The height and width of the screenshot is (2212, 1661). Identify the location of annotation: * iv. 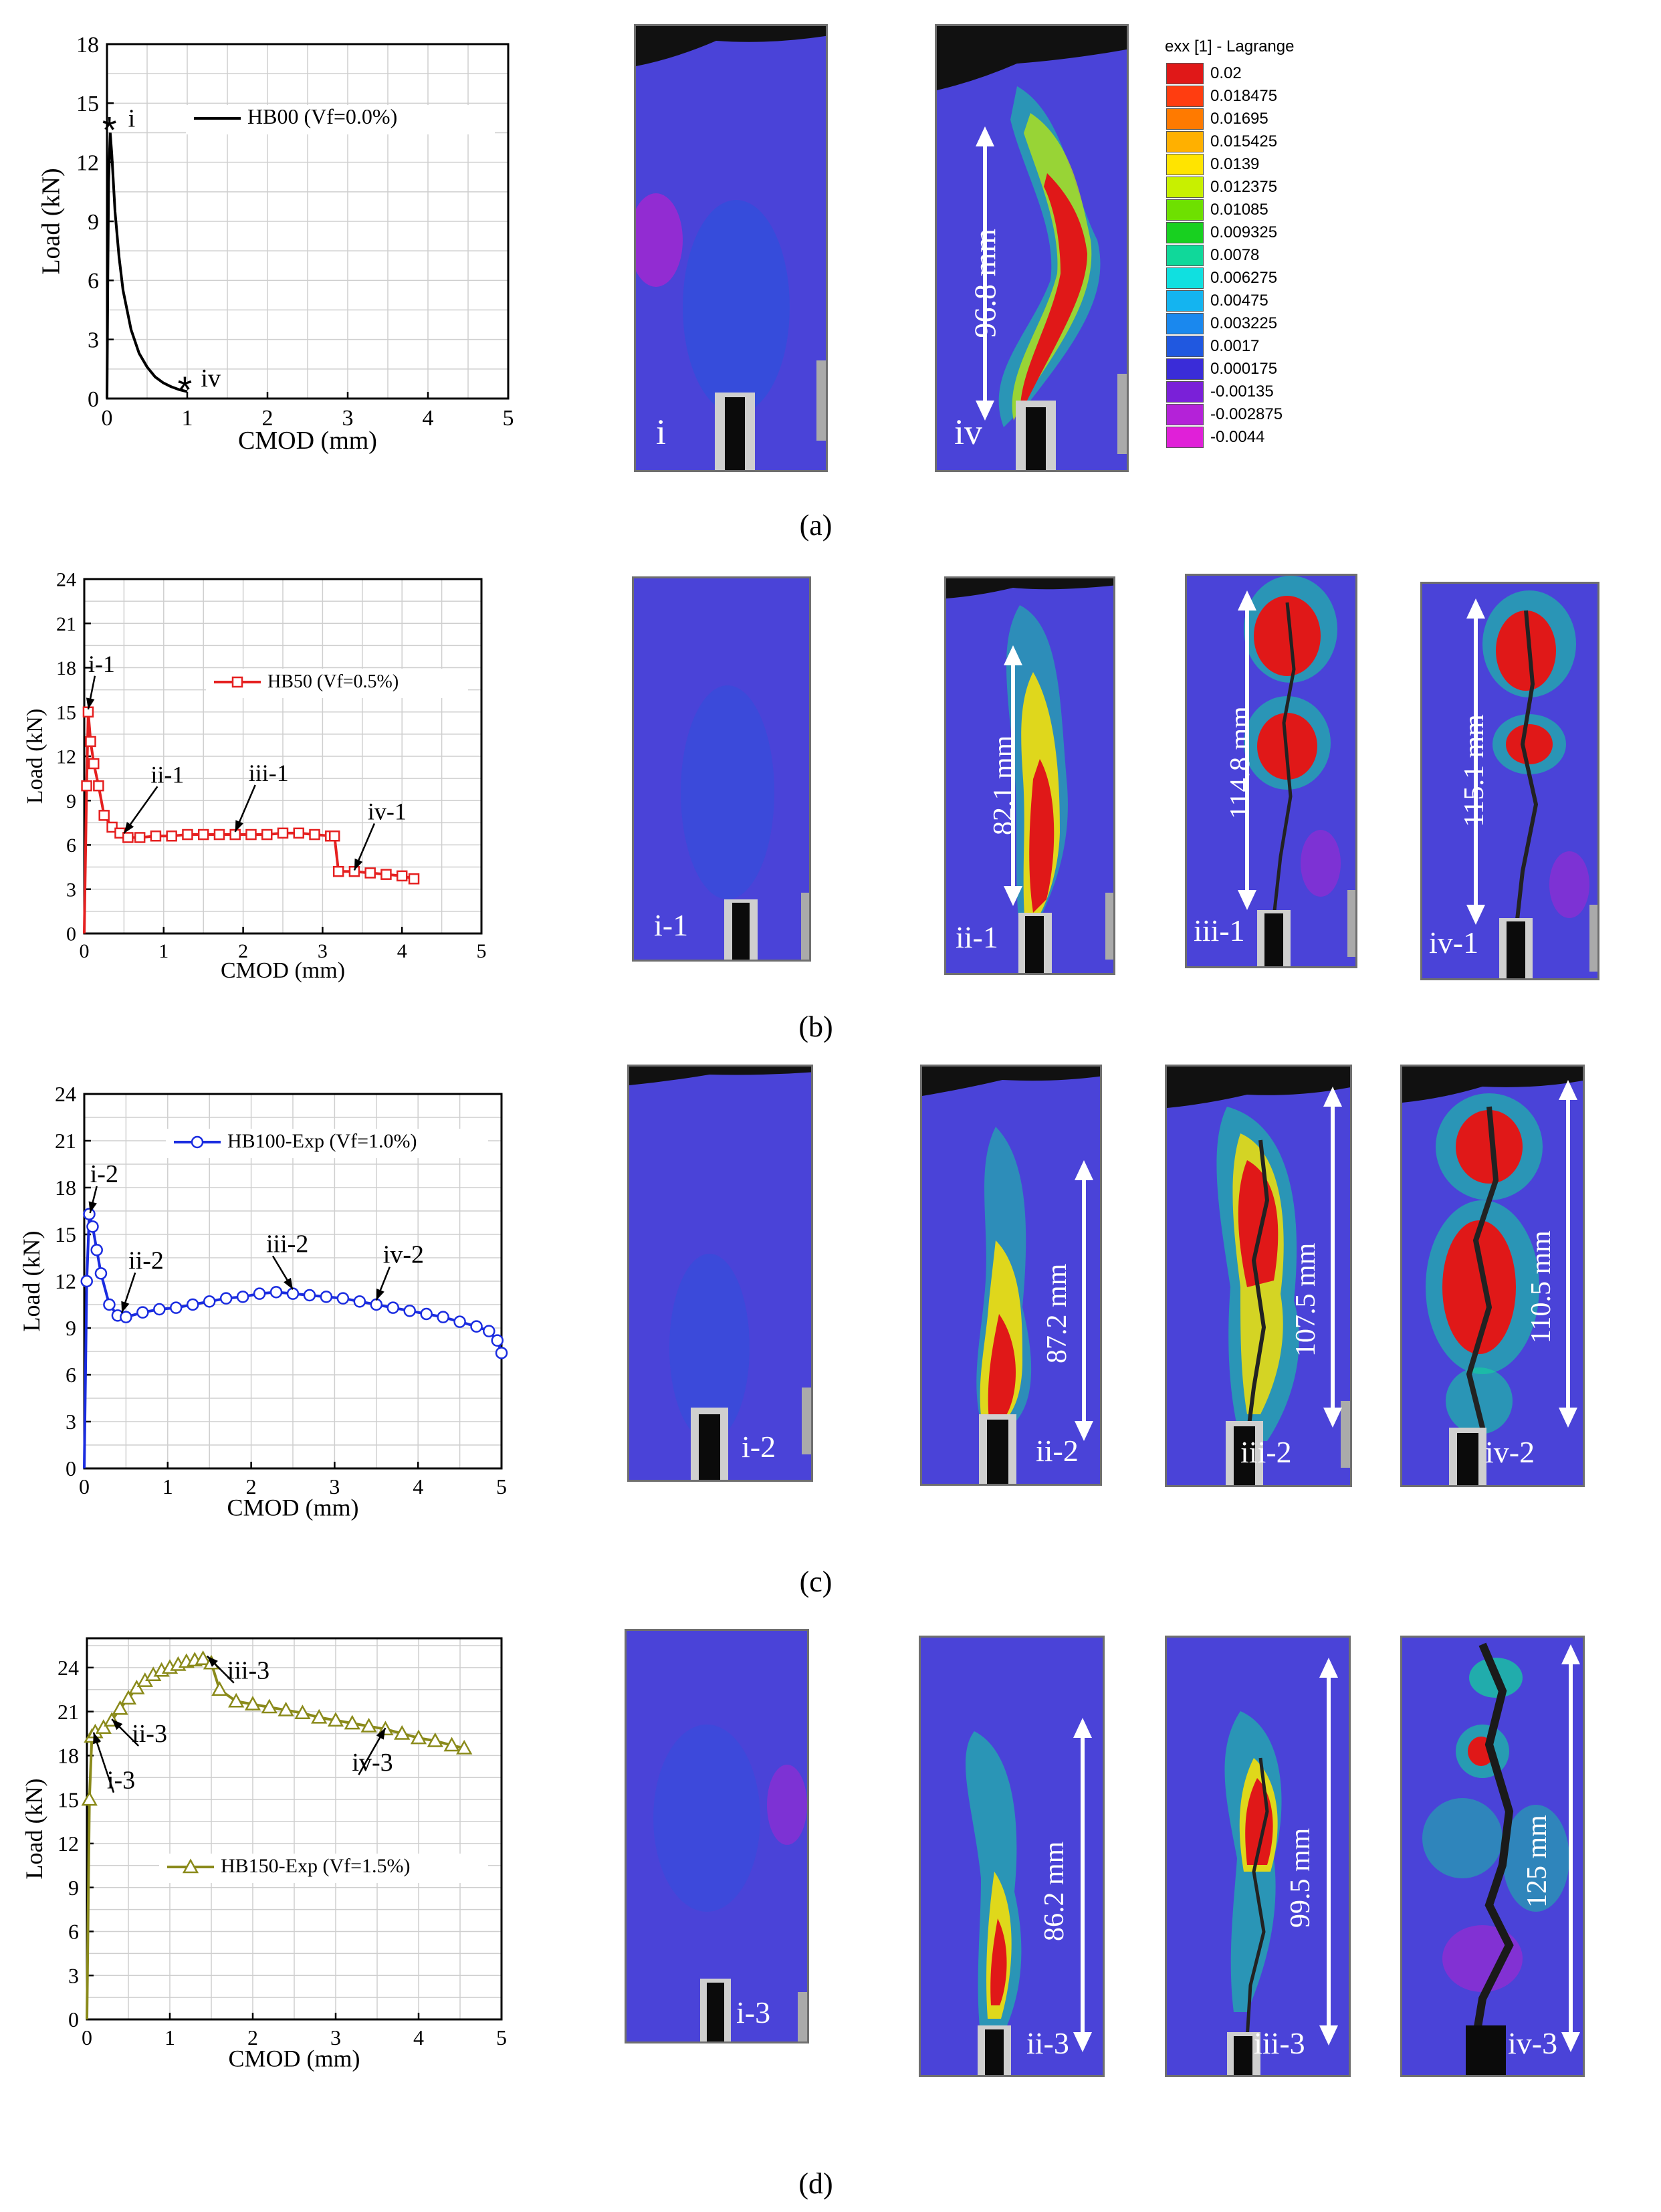
(199, 387).